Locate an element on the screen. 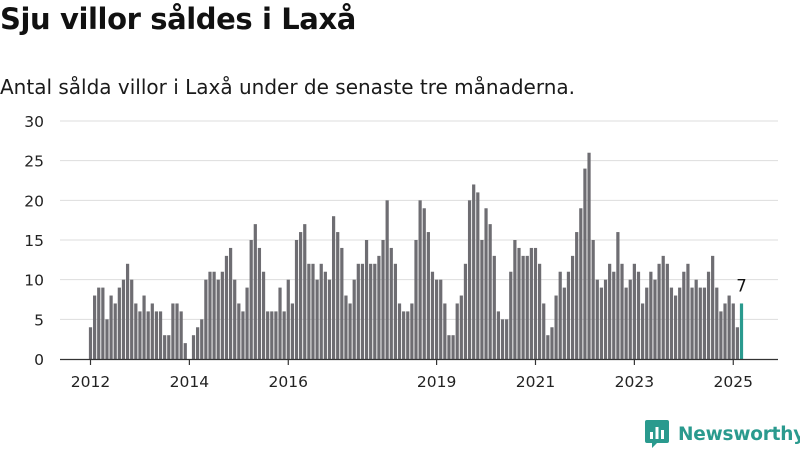 The width and height of the screenshot is (800, 450). y-tick-label: 5 is located at coordinates (39, 320).